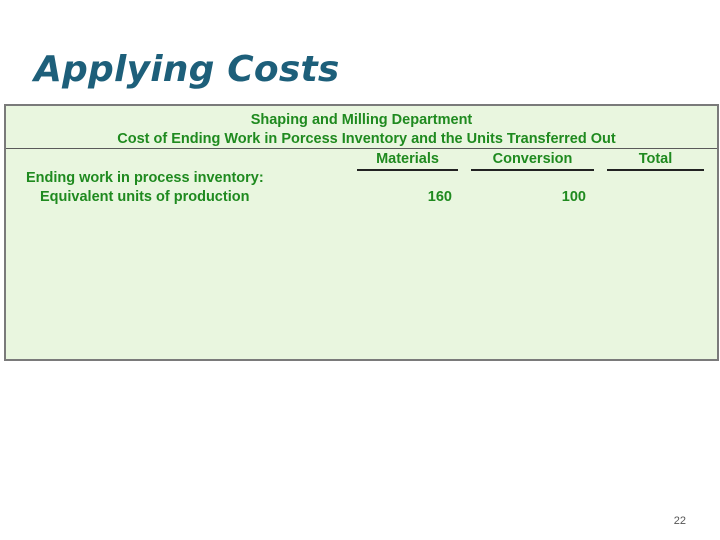 The height and width of the screenshot is (540, 720). What do you see at coordinates (573, 197) in the screenshot?
I see `equivalent-units-conversion-value: 100` at bounding box center [573, 197].